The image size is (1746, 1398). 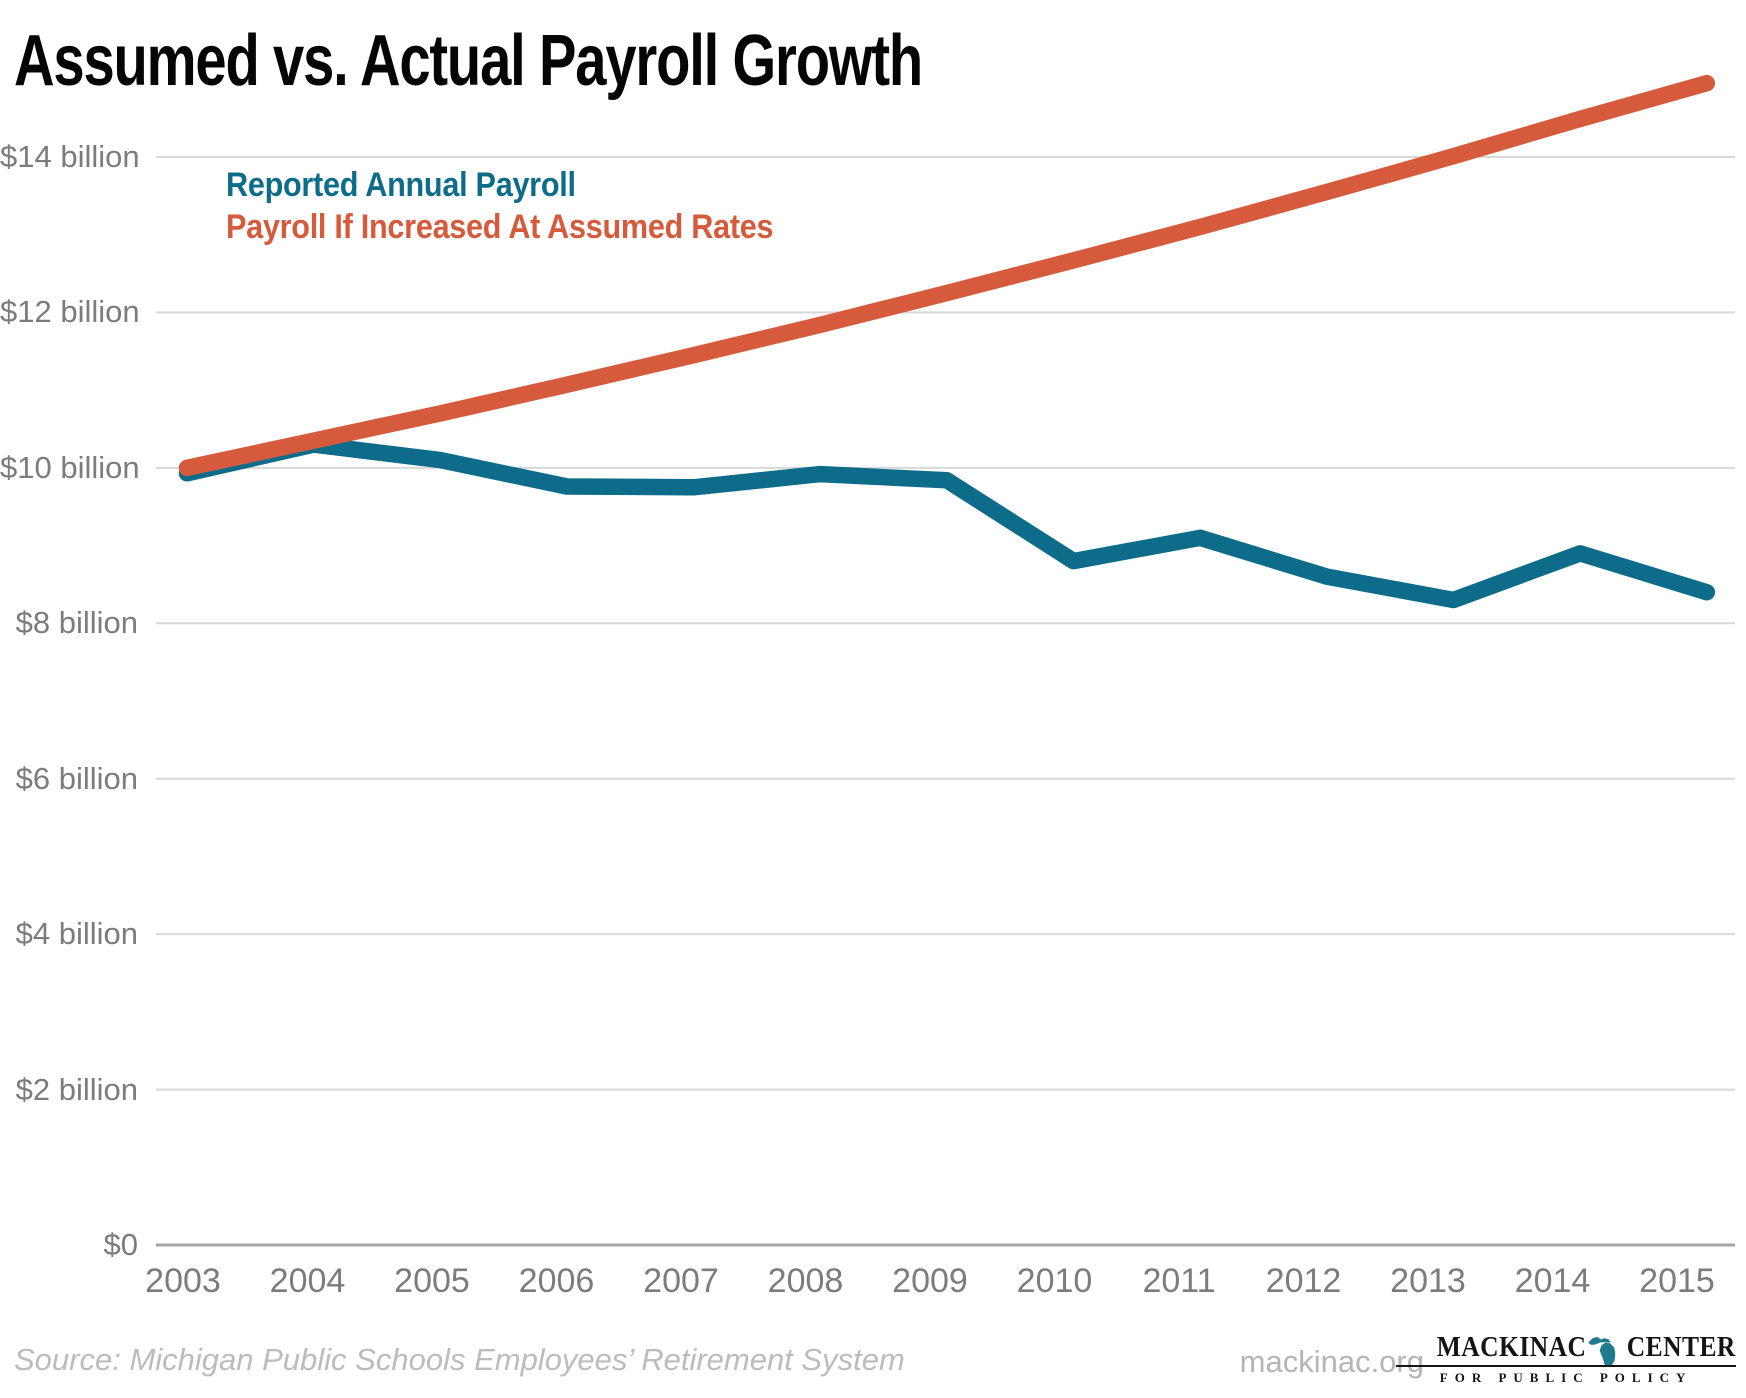 I want to click on logo-text-mackinac: MACKINAC, so click(x=1511, y=1347).